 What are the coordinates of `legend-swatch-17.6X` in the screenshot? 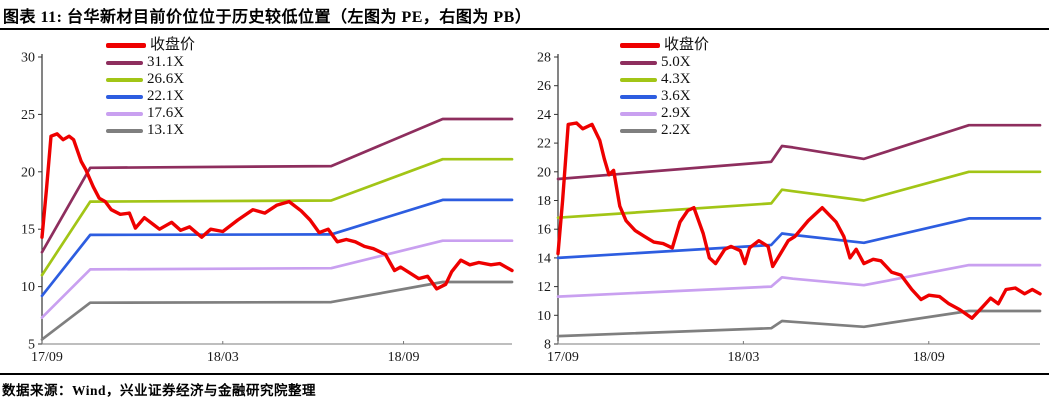 It's located at (124, 113).